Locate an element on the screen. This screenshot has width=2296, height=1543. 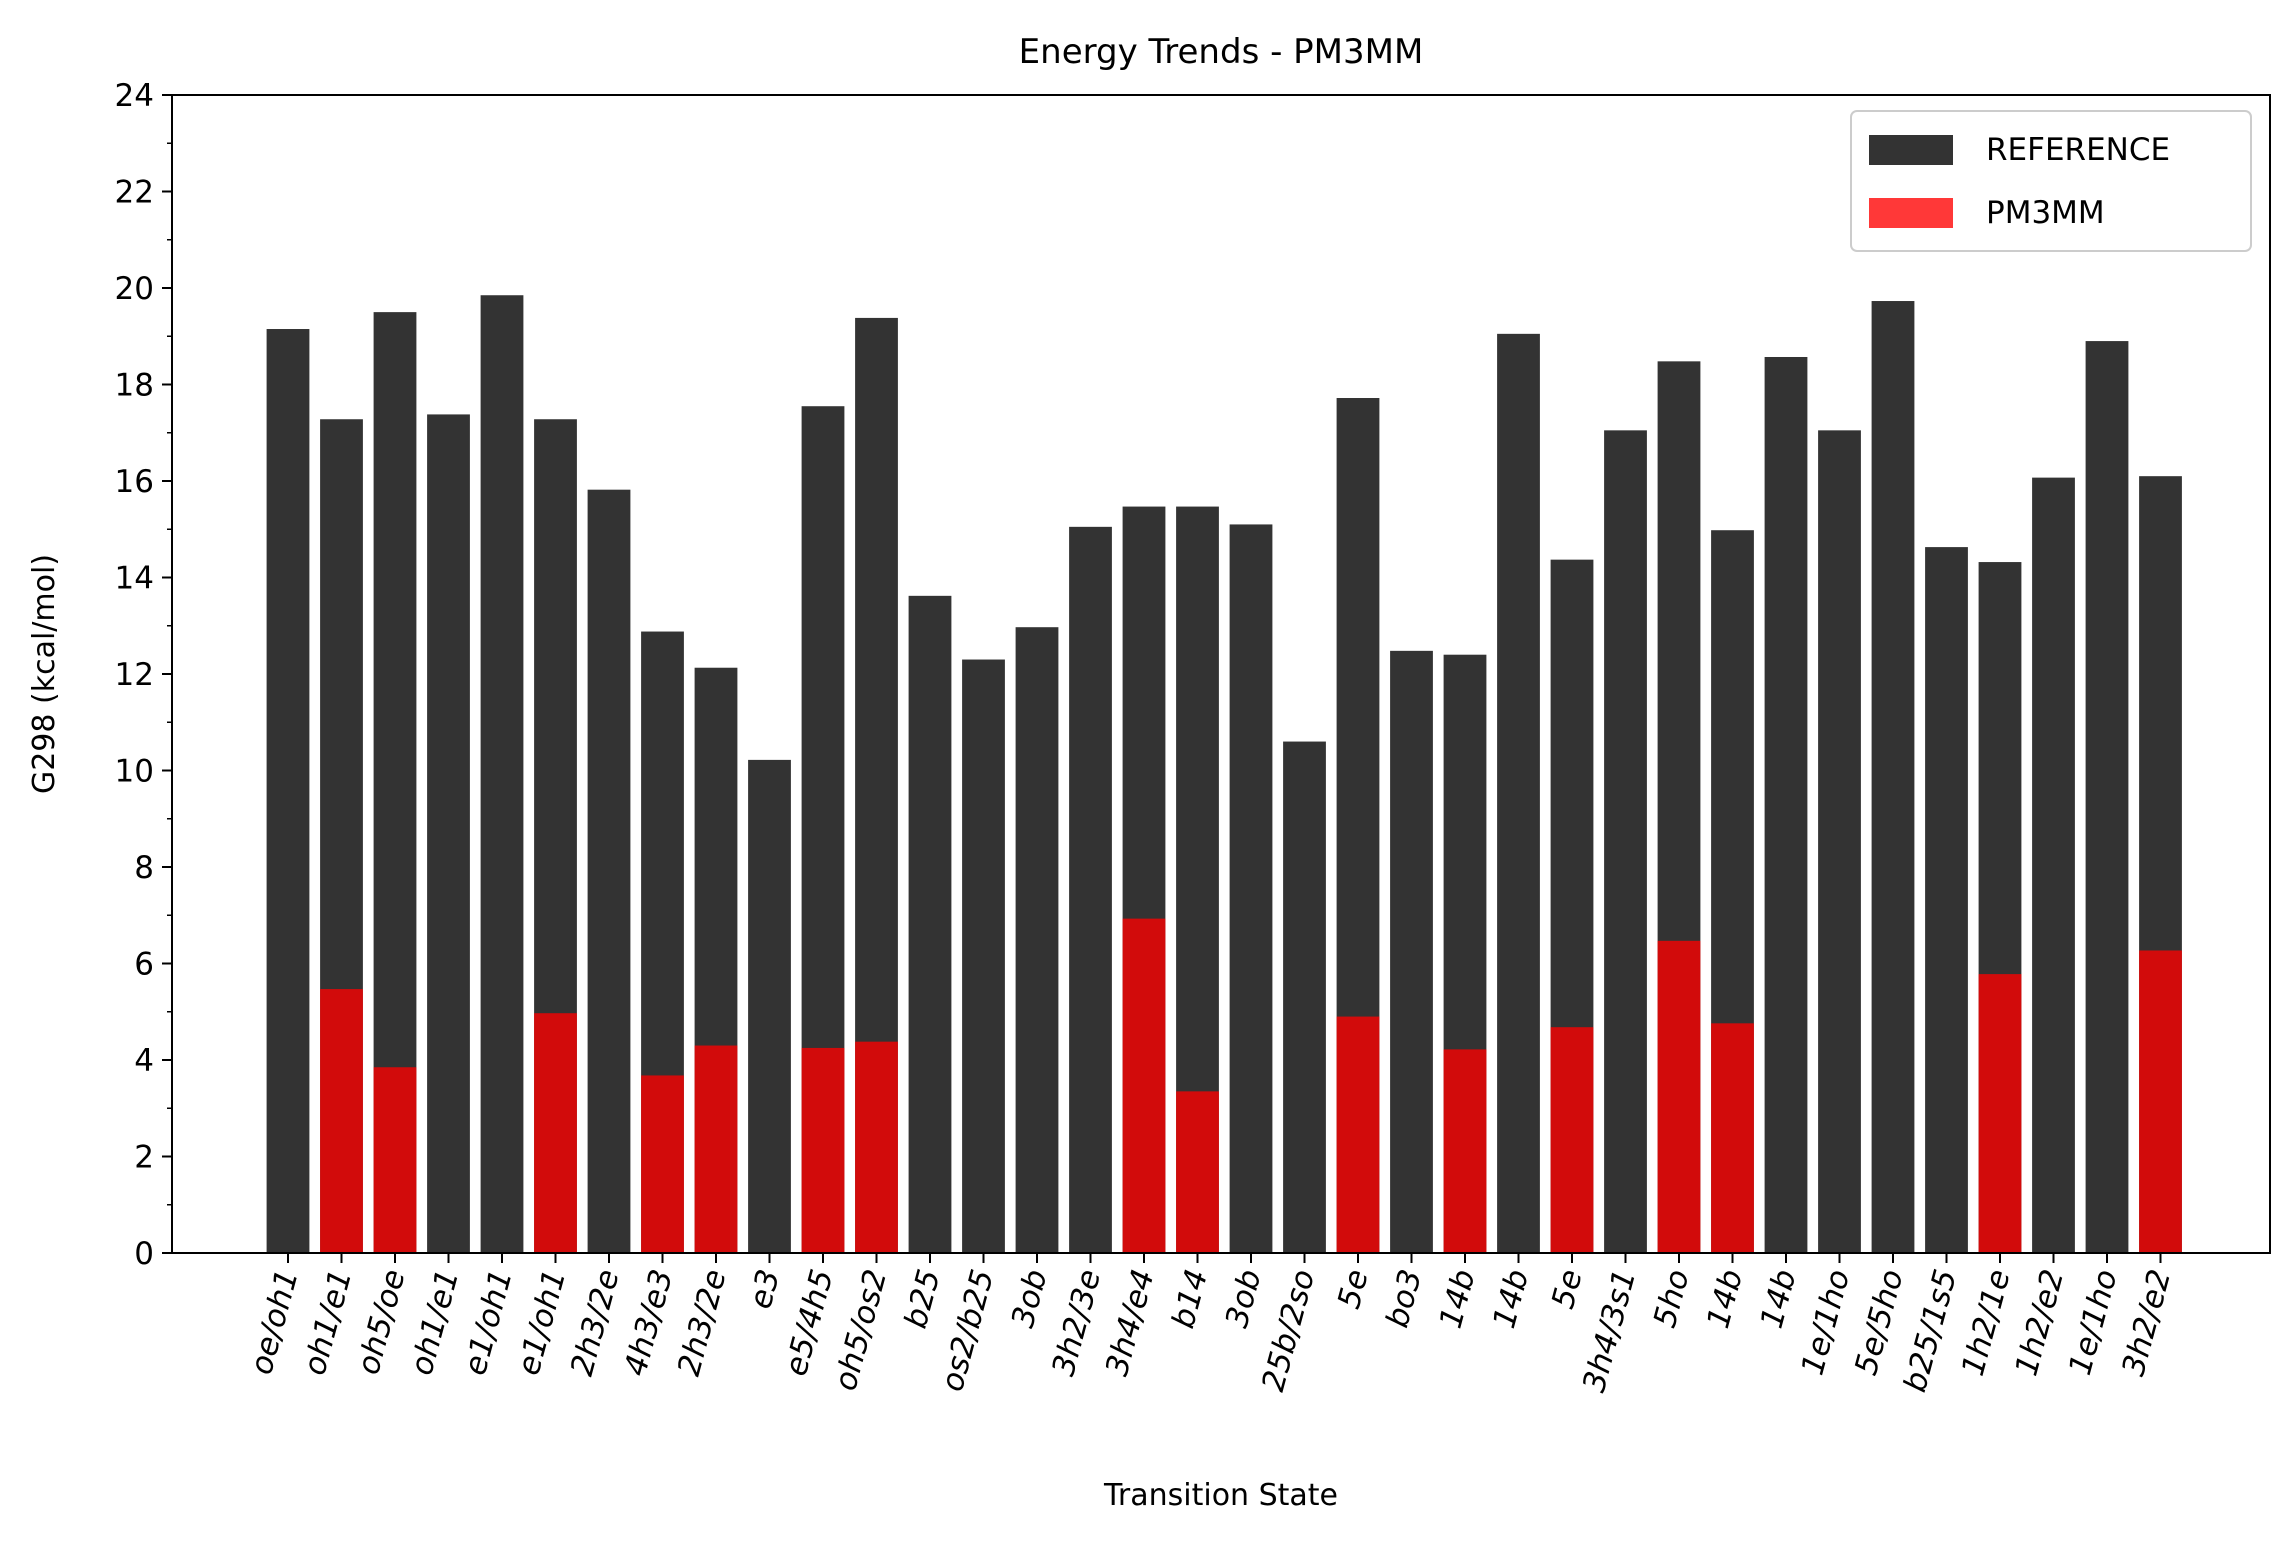
y-tick-label: 6 is located at coordinates (144, 965).